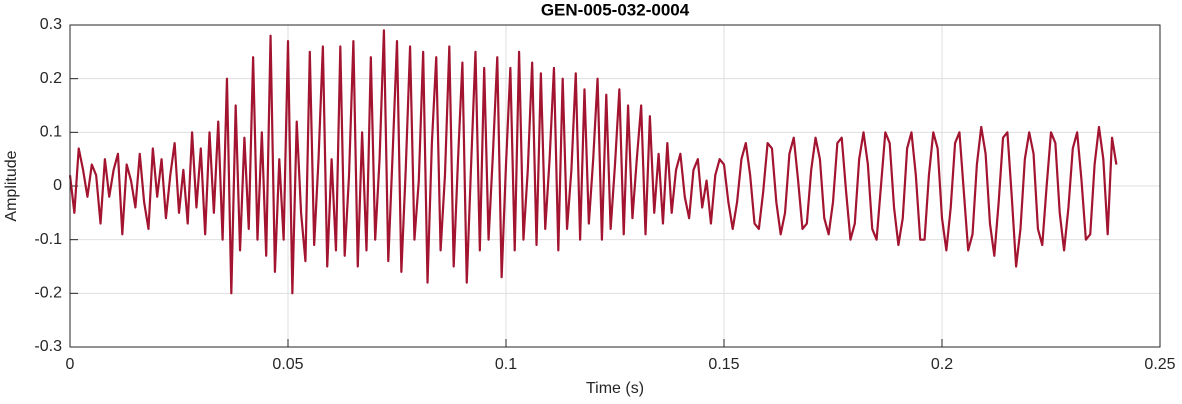 Image resolution: width=1182 pixels, height=404 pixels. What do you see at coordinates (51, 24) in the screenshot?
I see `y-tick-label: 0.3` at bounding box center [51, 24].